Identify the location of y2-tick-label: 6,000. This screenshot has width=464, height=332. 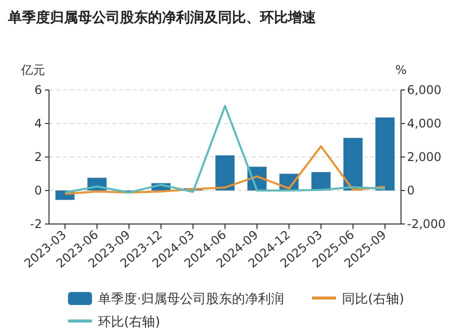
(424, 90).